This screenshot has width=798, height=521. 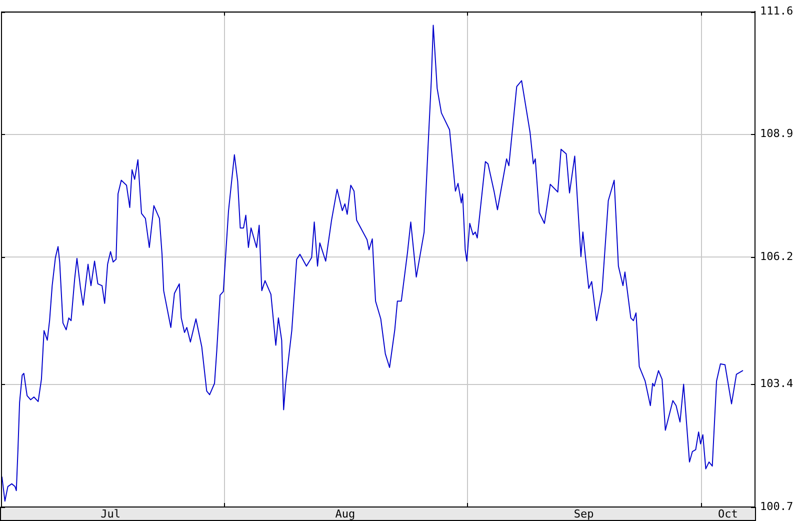 What do you see at coordinates (345, 513) in the screenshot?
I see `x-tick-label: Aug` at bounding box center [345, 513].